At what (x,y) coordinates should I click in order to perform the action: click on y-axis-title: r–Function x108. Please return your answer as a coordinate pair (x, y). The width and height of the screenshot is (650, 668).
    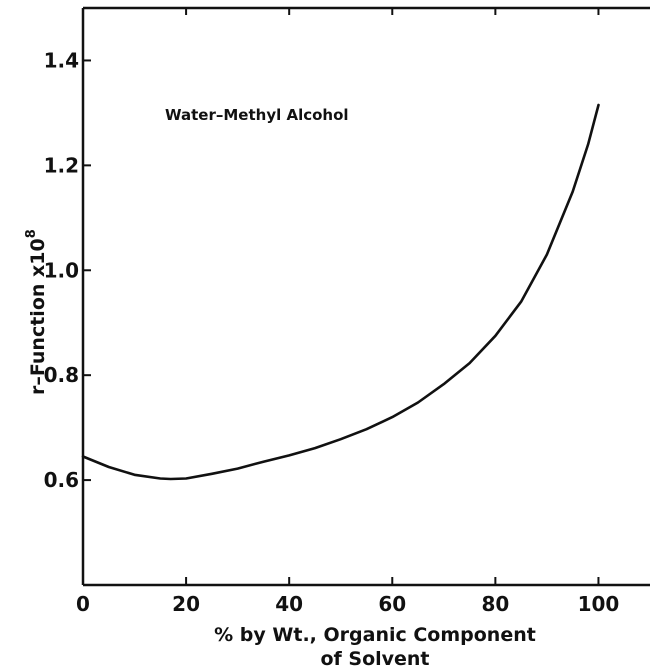
    Looking at the image, I should click on (36, 312).